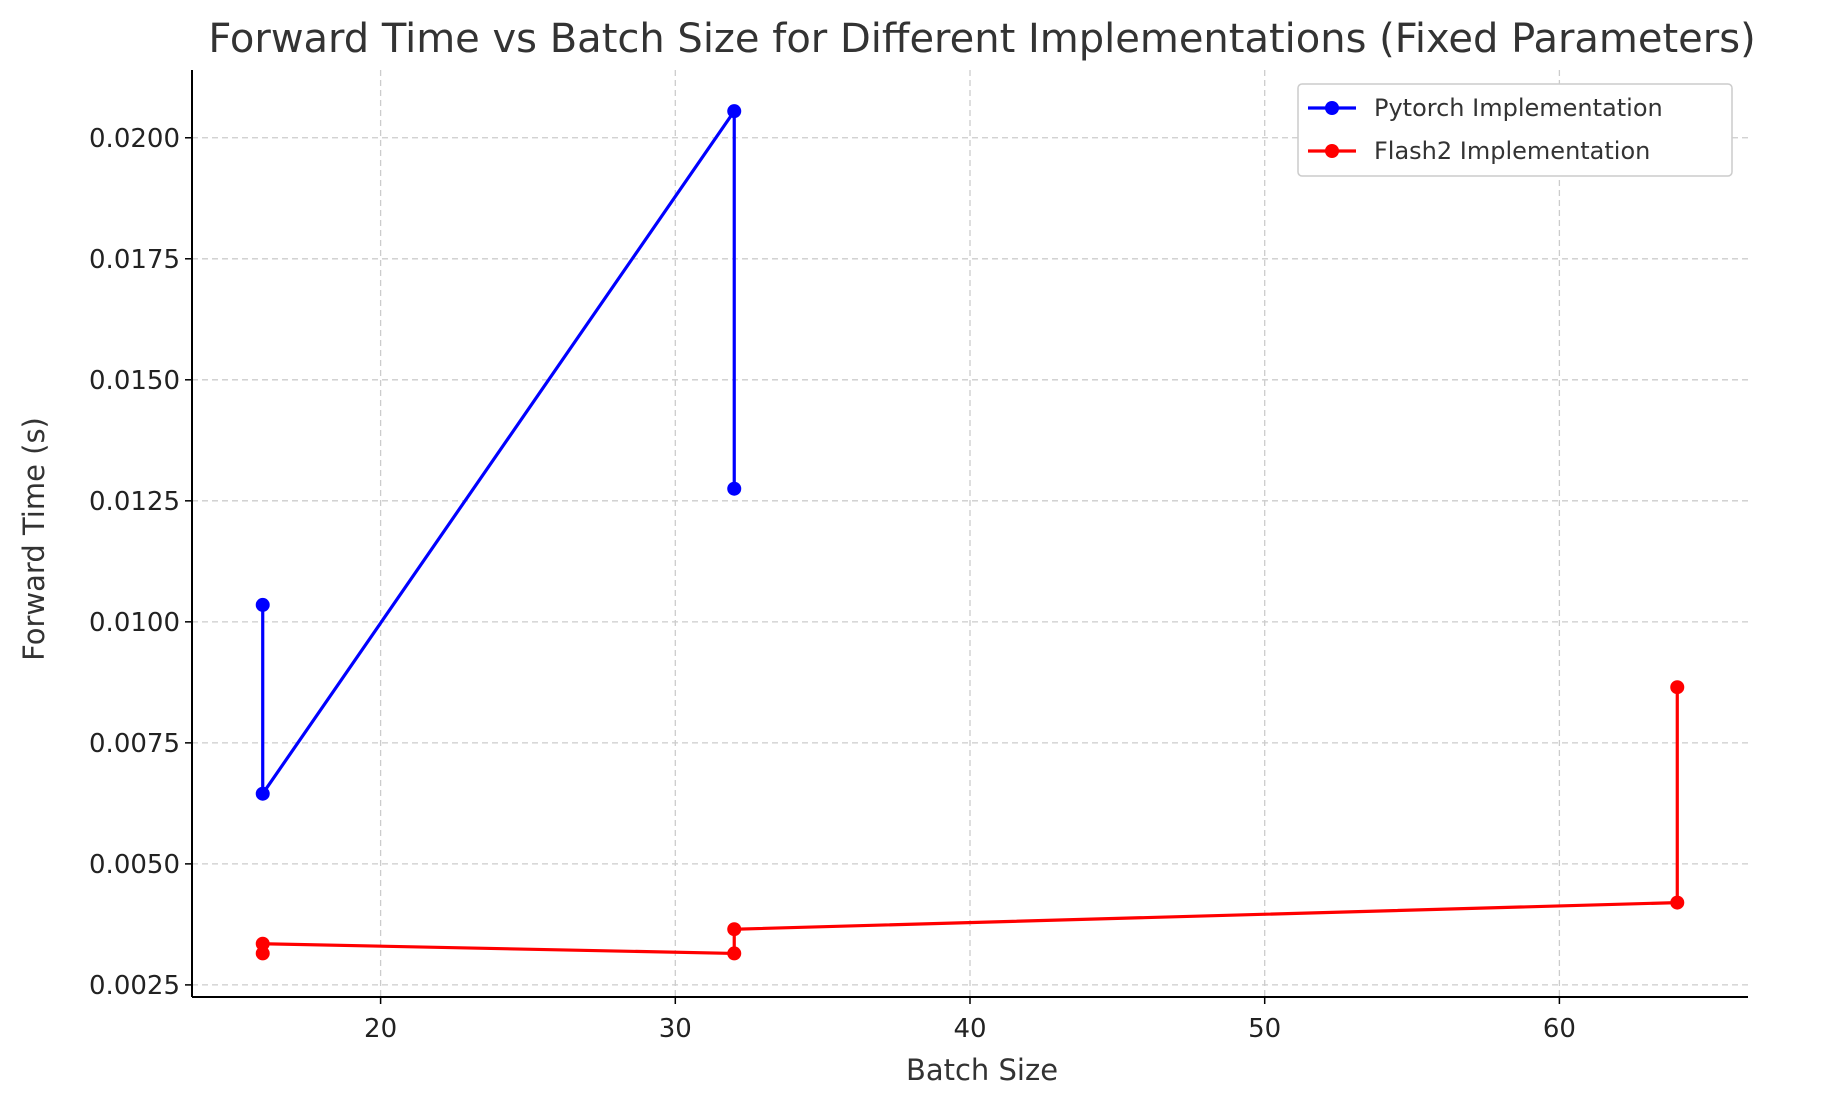 The image size is (1846, 1101). I want to click on y-axis-label: Forward Time (s), so click(34, 539).